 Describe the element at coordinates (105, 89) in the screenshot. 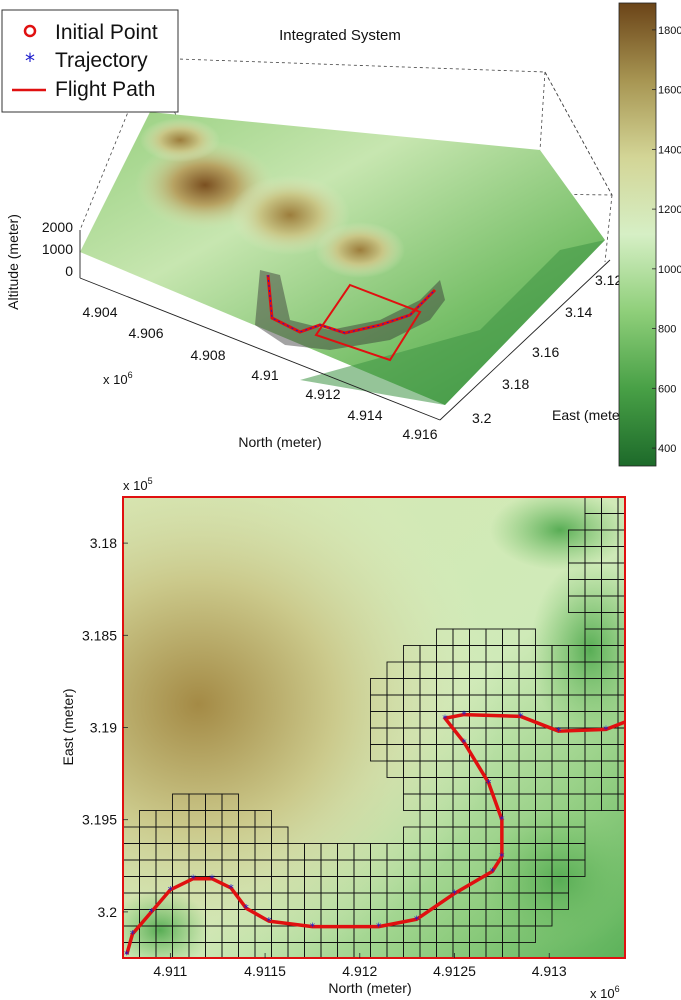

I see `legend-label: Flight Path` at that location.